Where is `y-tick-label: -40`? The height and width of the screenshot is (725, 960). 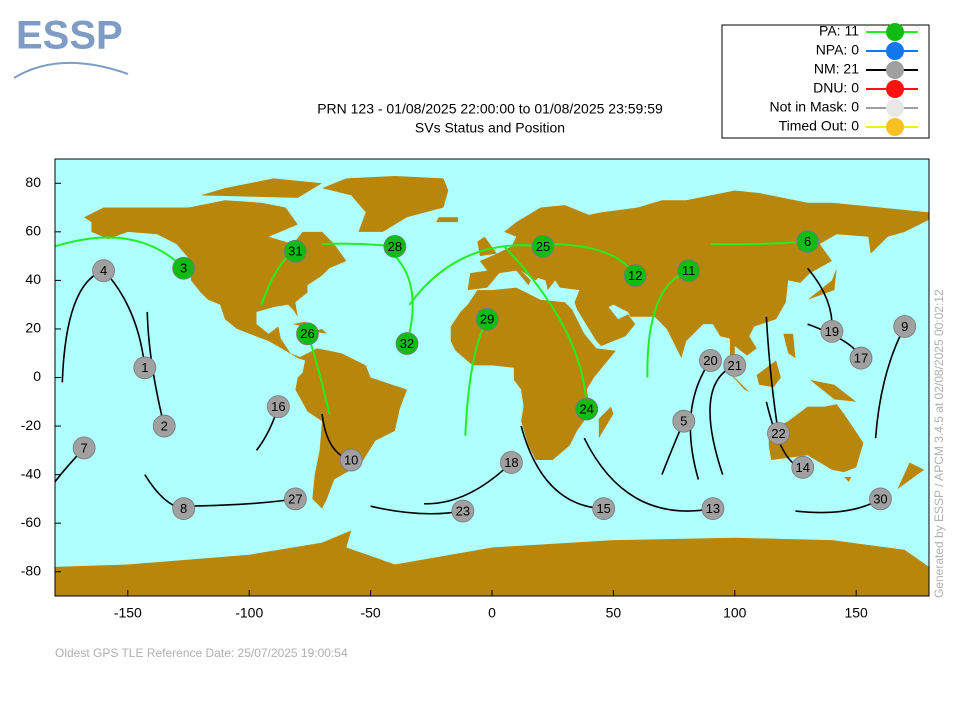 y-tick-label: -40 is located at coordinates (31, 473).